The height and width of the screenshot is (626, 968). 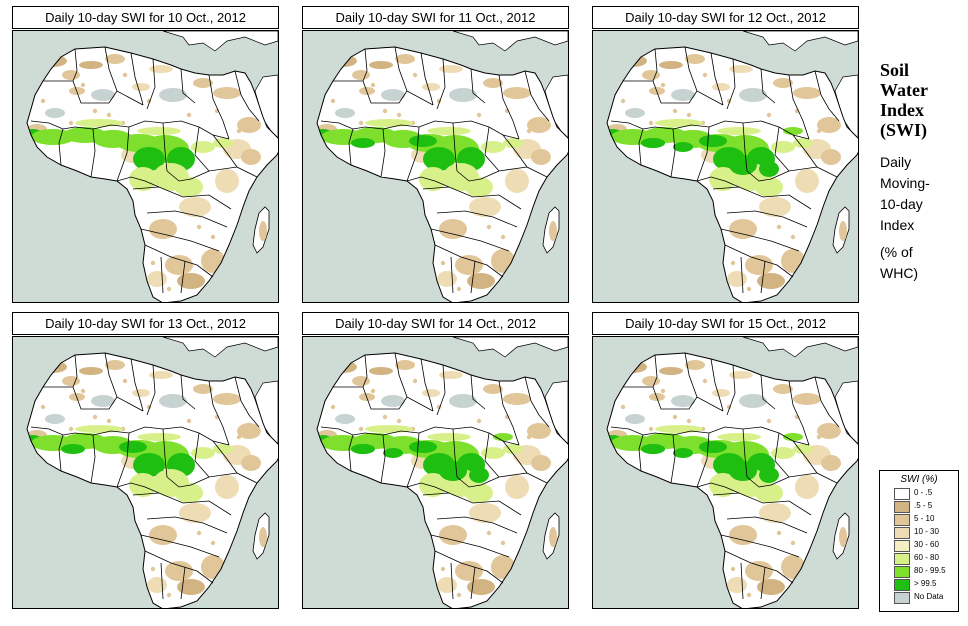 What do you see at coordinates (145, 323) in the screenshot?
I see `panel-title: Daily 10-day SWI for 13 Oct., 2012` at bounding box center [145, 323].